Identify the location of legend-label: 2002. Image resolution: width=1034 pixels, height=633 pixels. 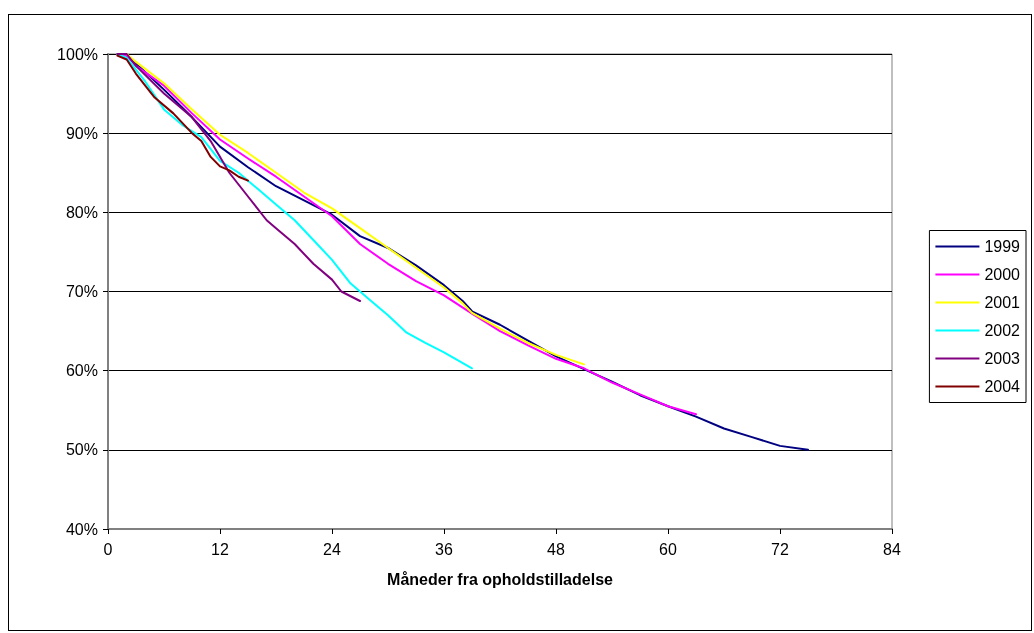
(1002, 330).